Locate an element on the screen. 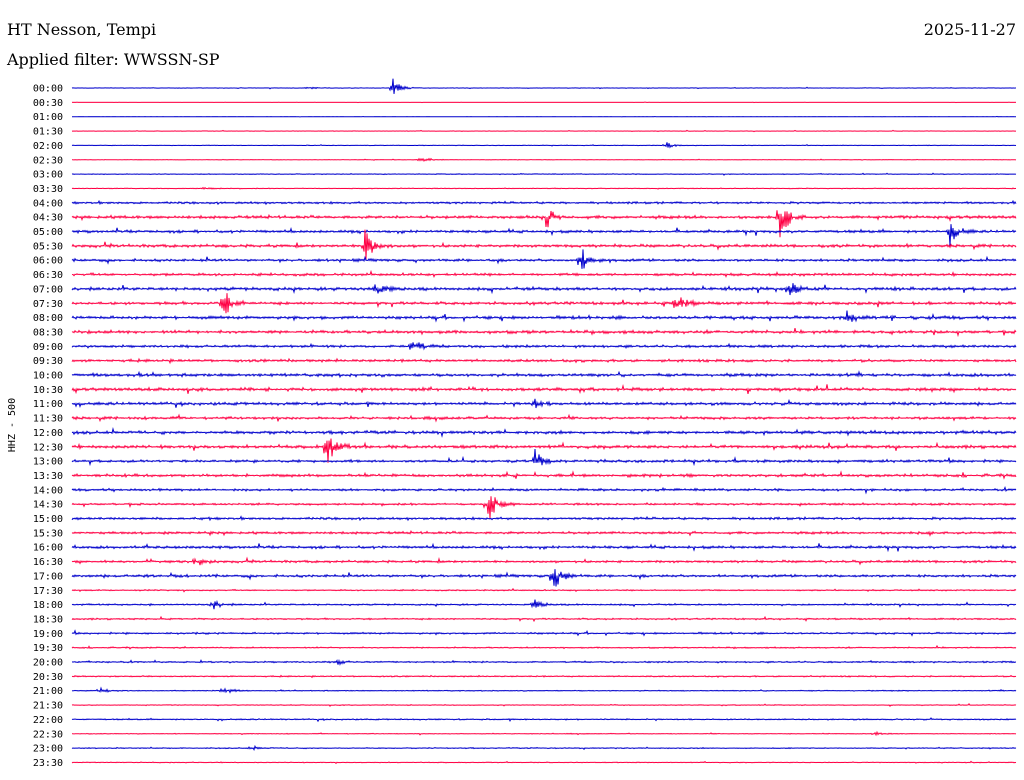 The height and width of the screenshot is (780, 1024). row-time-label: 02:30 is located at coordinates (48, 160).